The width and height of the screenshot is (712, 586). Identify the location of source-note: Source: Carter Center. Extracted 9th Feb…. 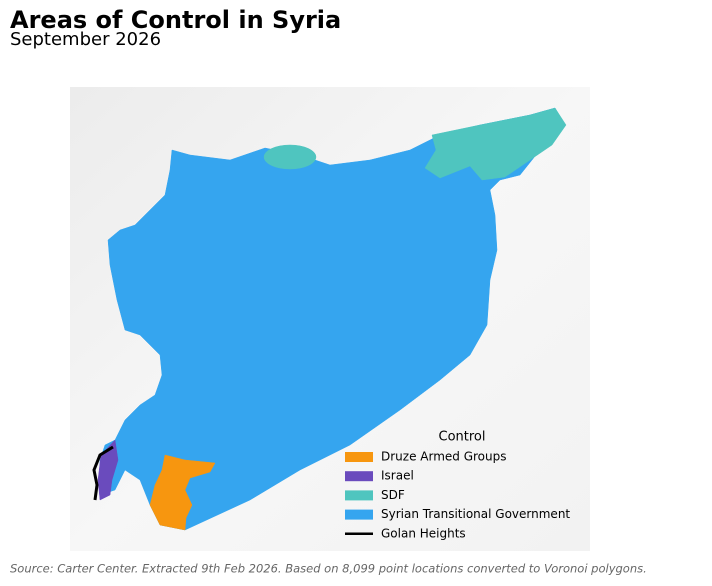
(328, 569).